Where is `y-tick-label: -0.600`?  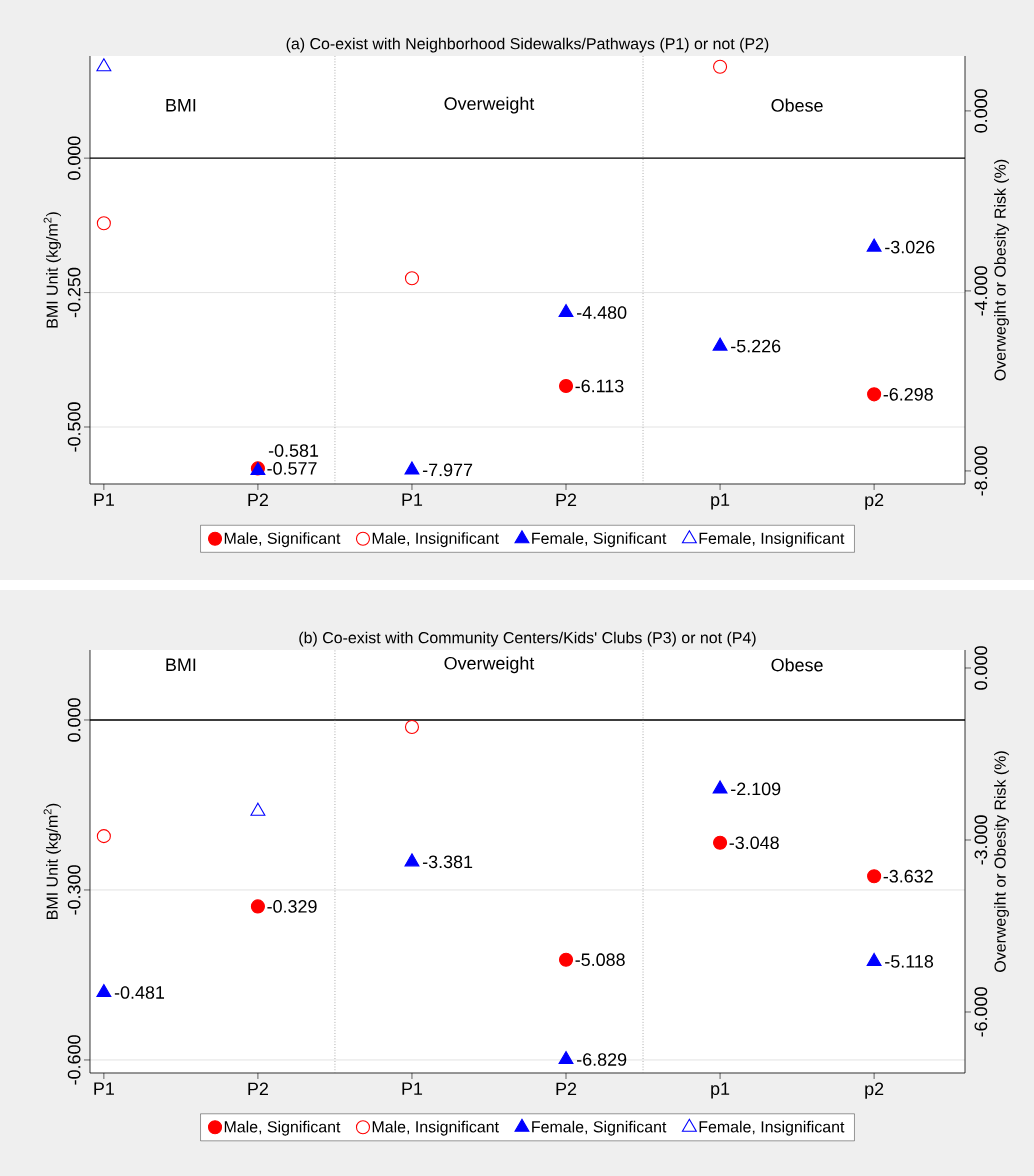
y-tick-label: -0.600 is located at coordinates (74, 1060).